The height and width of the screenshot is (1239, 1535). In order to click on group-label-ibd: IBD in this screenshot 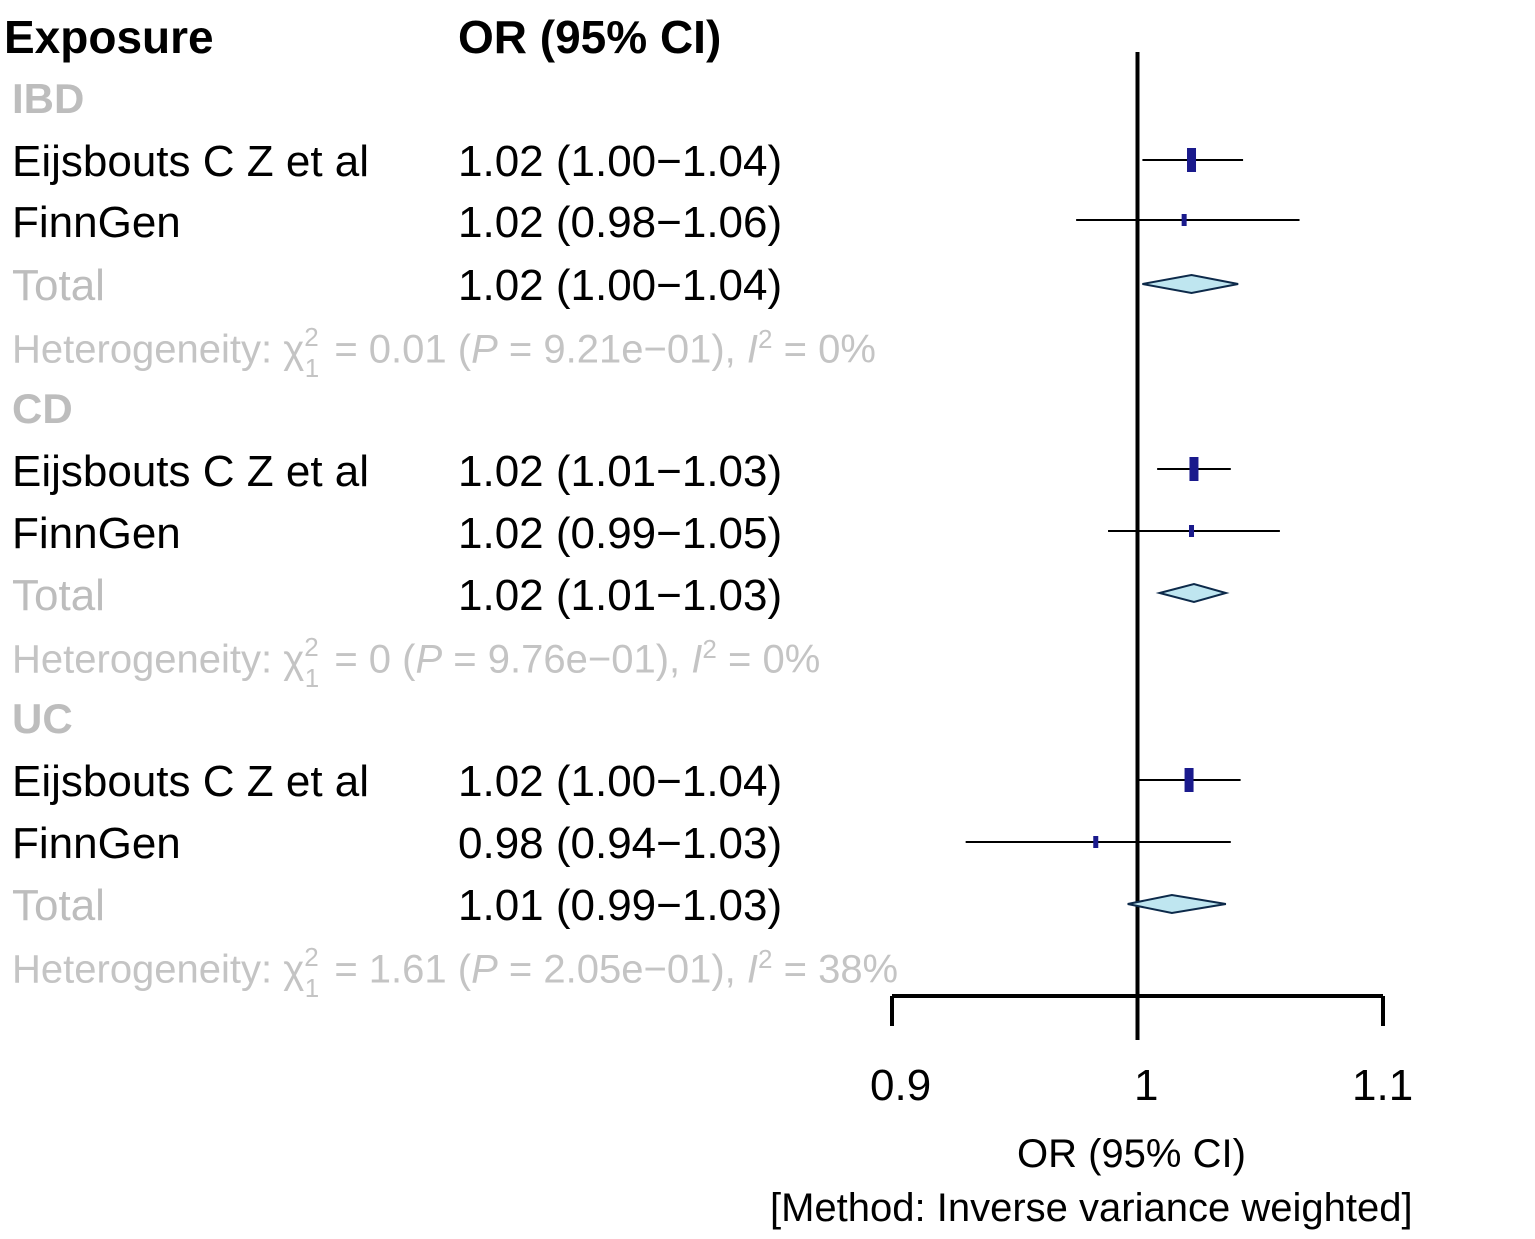, I will do `click(48, 98)`.